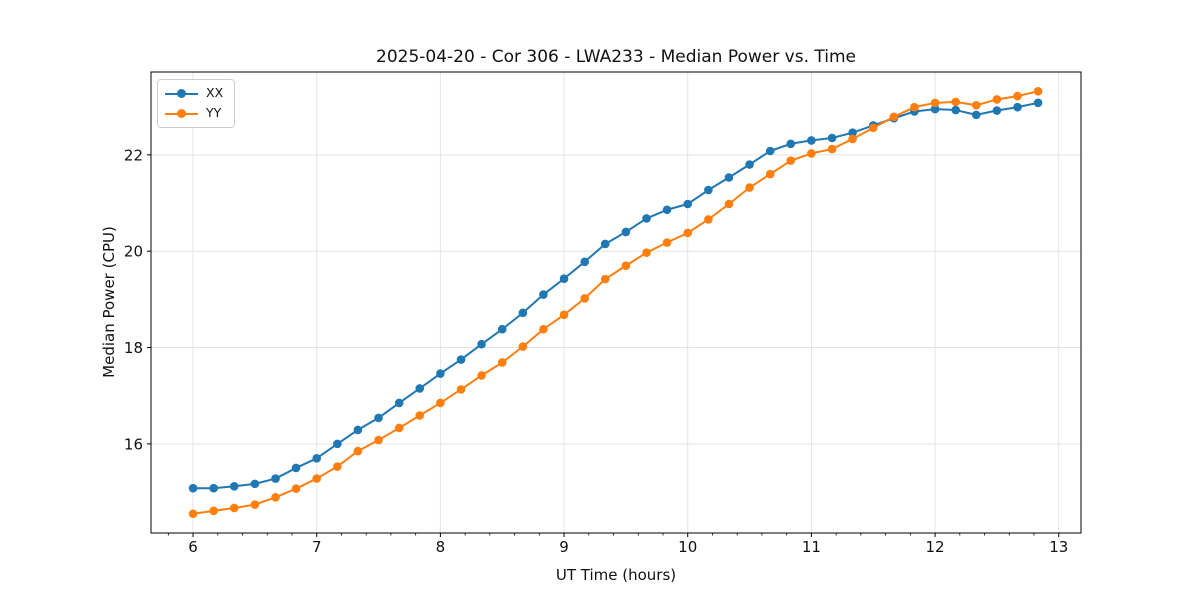 Image resolution: width=1200 pixels, height=600 pixels. I want to click on x-tick-label: 13, so click(1058, 547).